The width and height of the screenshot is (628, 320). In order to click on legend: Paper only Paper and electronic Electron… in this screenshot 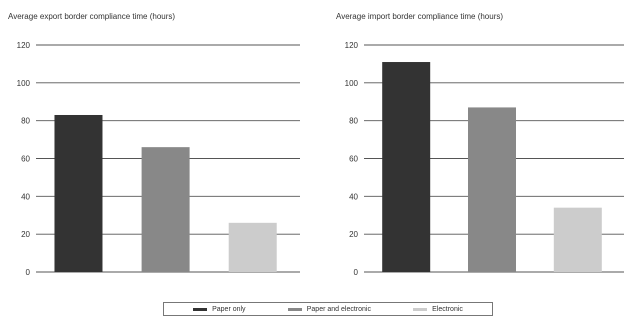, I will do `click(328, 309)`.